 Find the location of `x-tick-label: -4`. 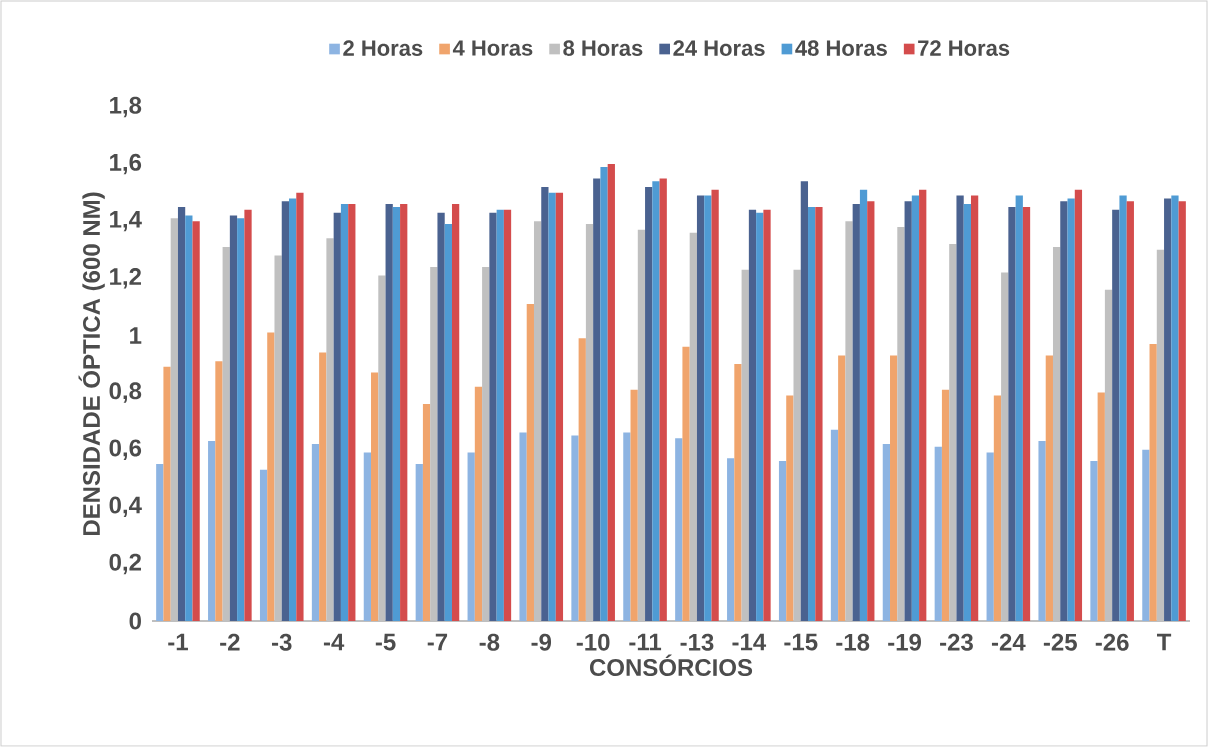

x-tick-label: -4 is located at coordinates (334, 642).